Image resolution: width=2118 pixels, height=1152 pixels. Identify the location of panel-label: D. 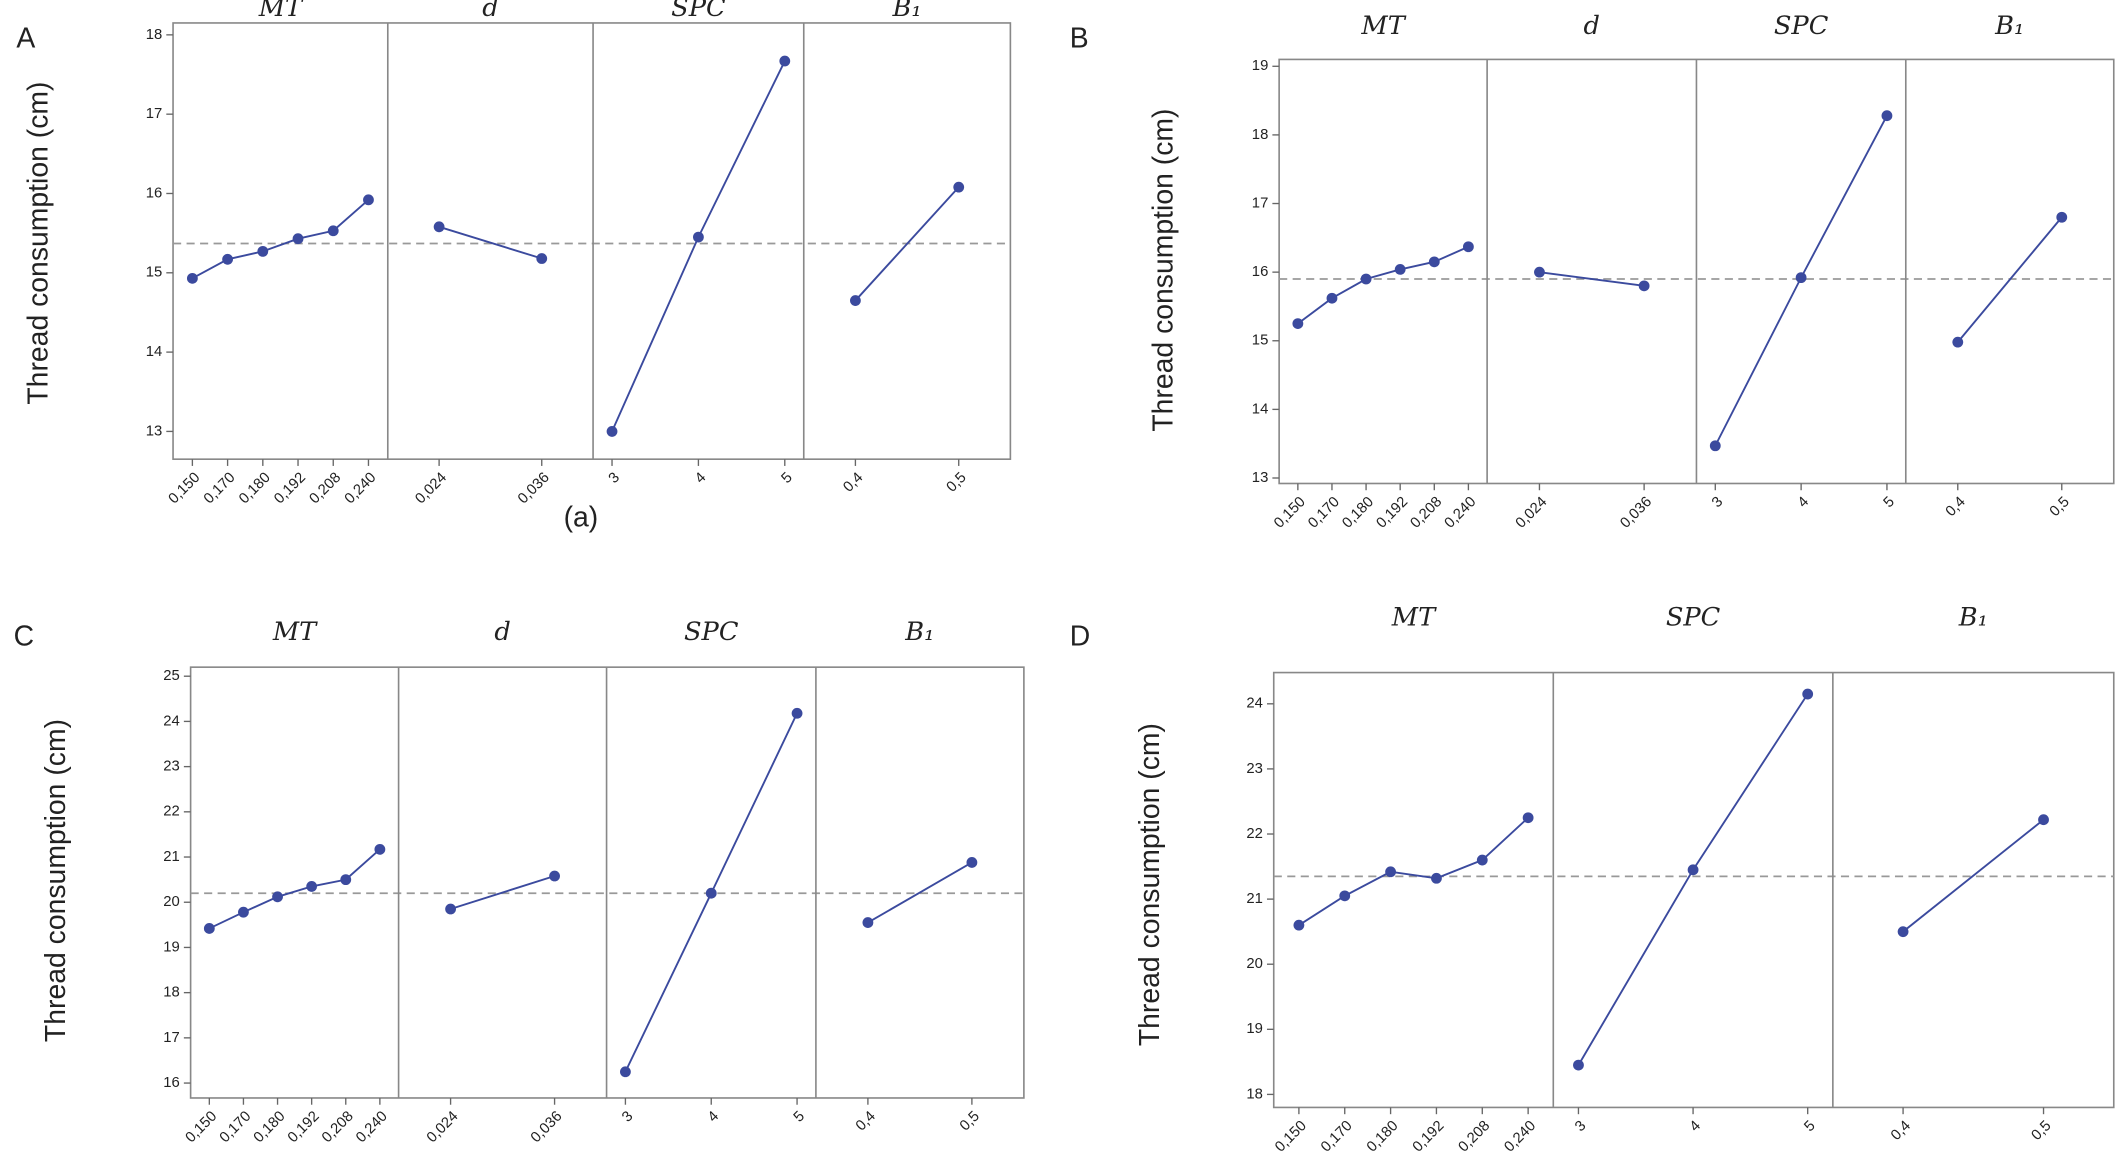
(1080, 637).